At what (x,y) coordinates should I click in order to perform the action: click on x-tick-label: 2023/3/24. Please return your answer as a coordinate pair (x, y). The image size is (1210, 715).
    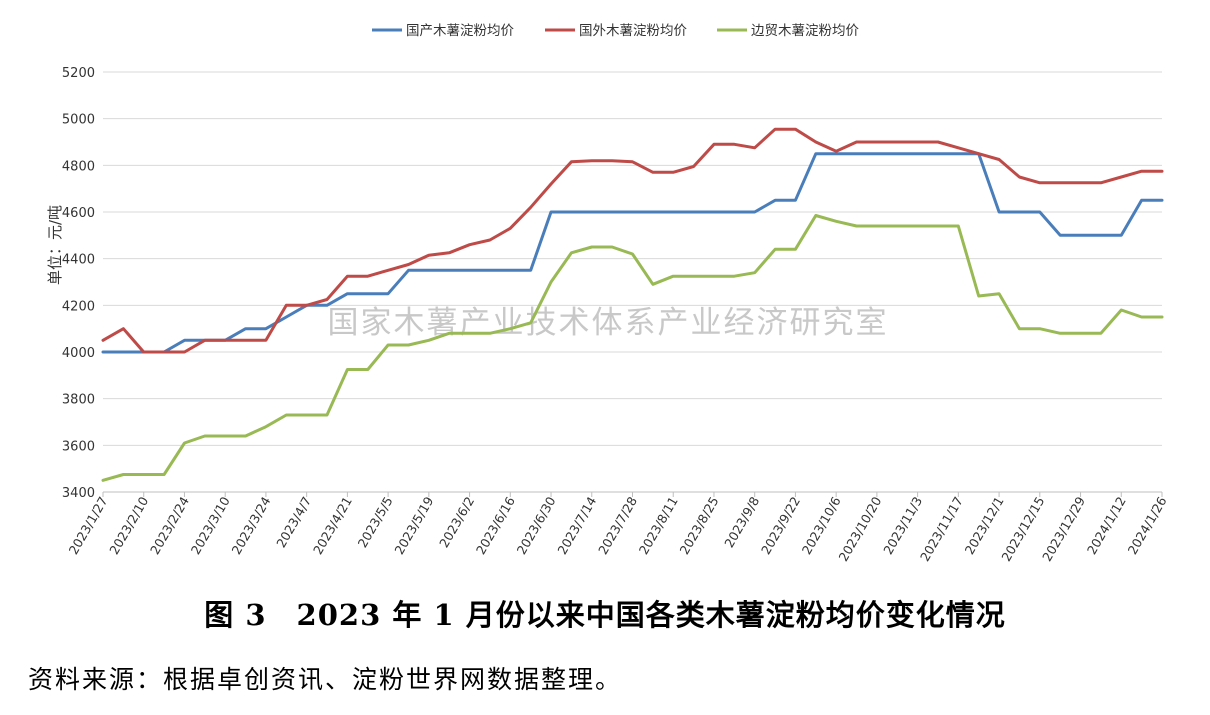
    Looking at the image, I should click on (250, 525).